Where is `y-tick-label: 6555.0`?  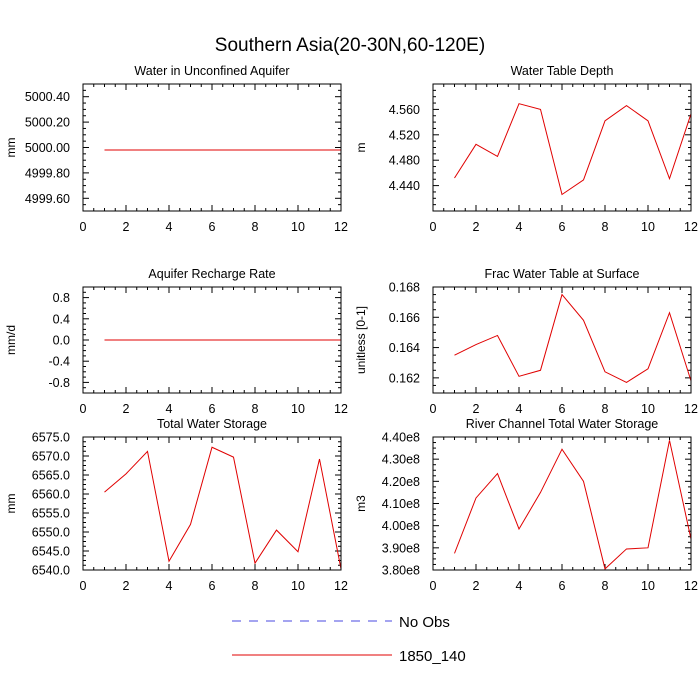 y-tick-label: 6555.0 is located at coordinates (51, 514).